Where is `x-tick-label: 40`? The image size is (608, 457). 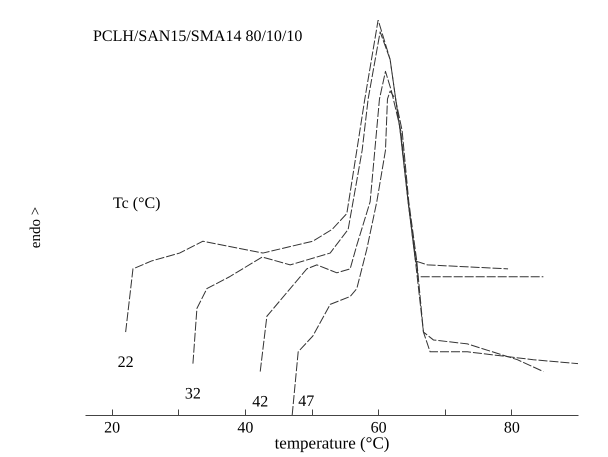
x-tick-label: 40 is located at coordinates (245, 428).